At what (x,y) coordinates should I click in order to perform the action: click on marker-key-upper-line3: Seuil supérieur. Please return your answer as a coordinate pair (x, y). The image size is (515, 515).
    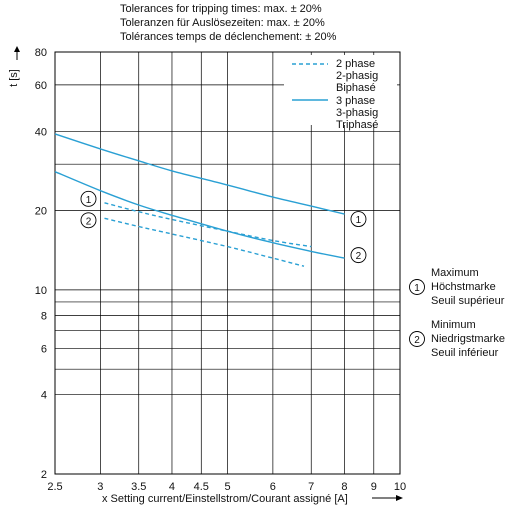
    Looking at the image, I should click on (468, 301).